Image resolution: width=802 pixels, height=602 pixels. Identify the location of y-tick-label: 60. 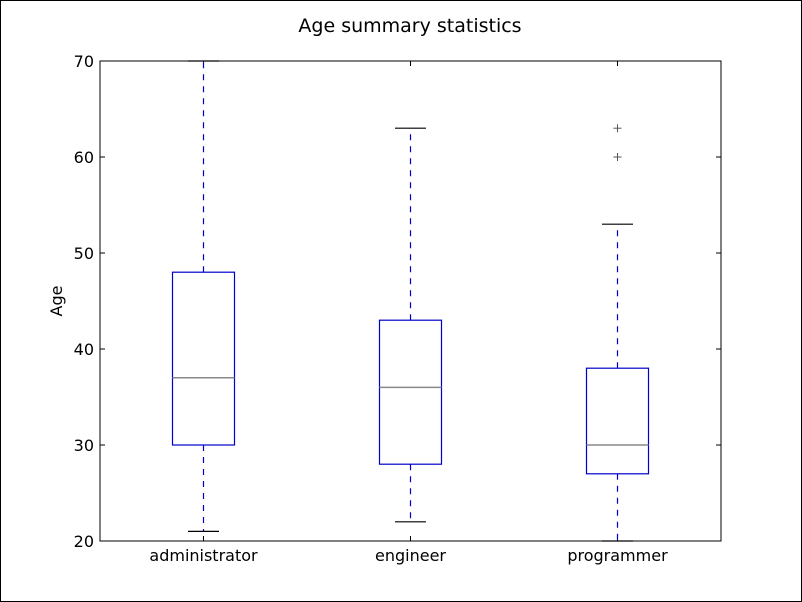
(84, 157).